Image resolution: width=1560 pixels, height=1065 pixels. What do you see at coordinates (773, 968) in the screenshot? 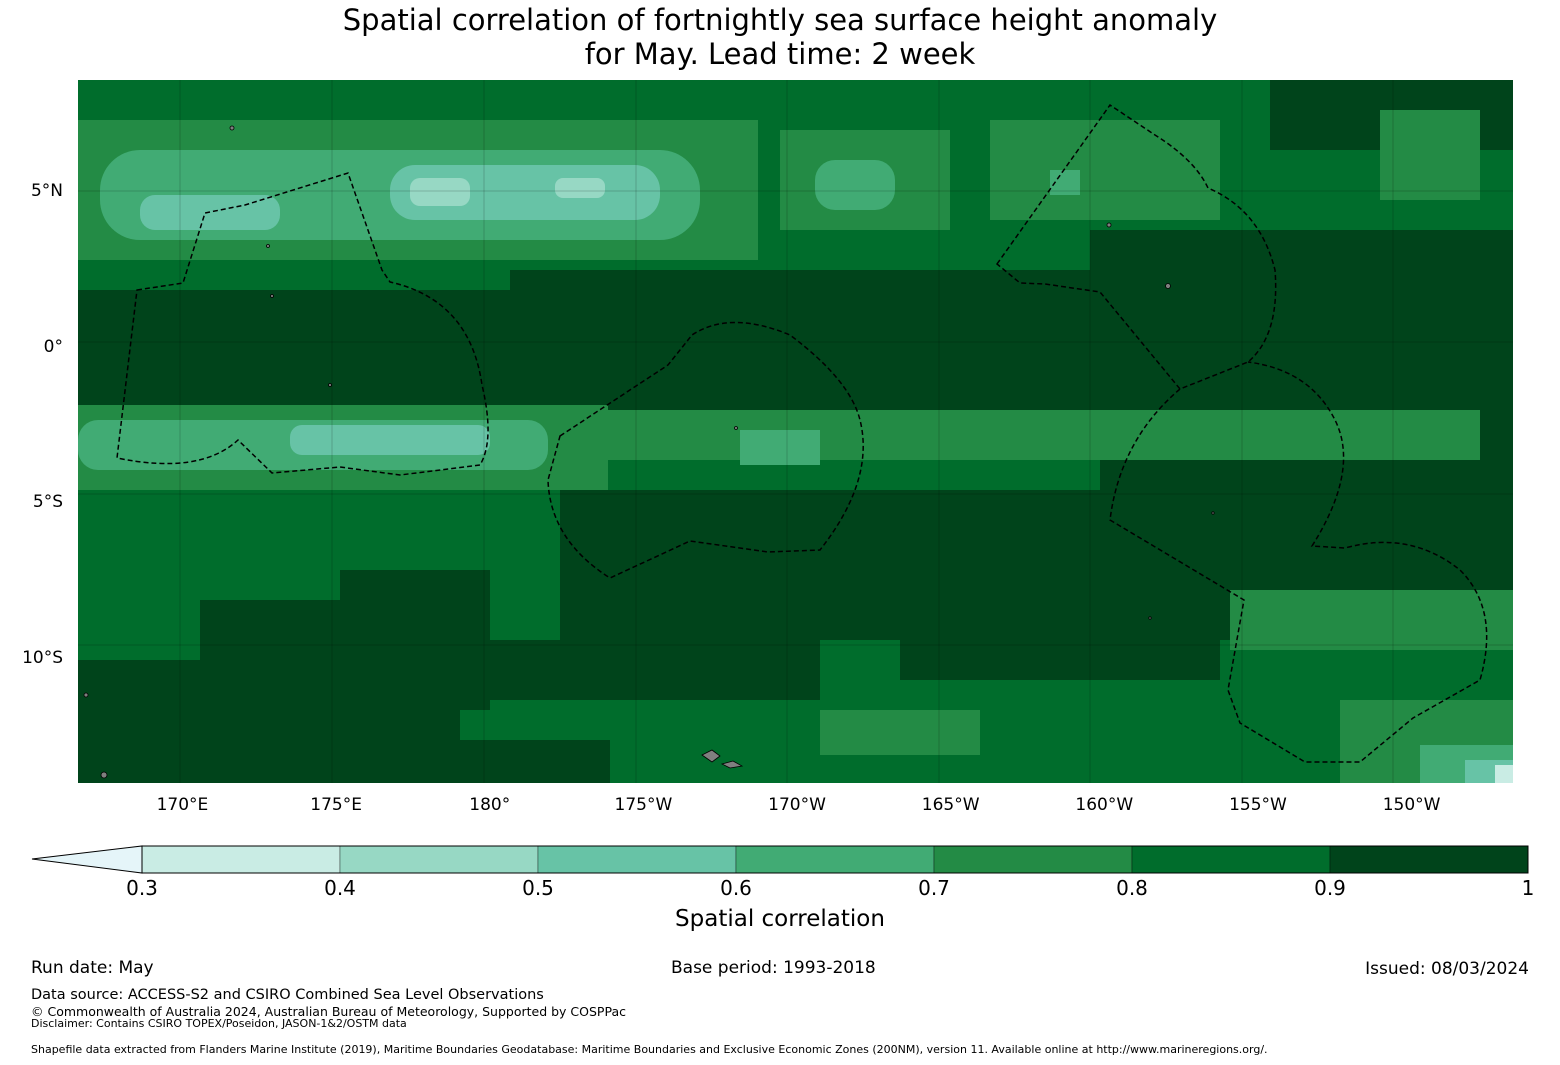
I see `base-period: Base period: 1993-2018` at bounding box center [773, 968].